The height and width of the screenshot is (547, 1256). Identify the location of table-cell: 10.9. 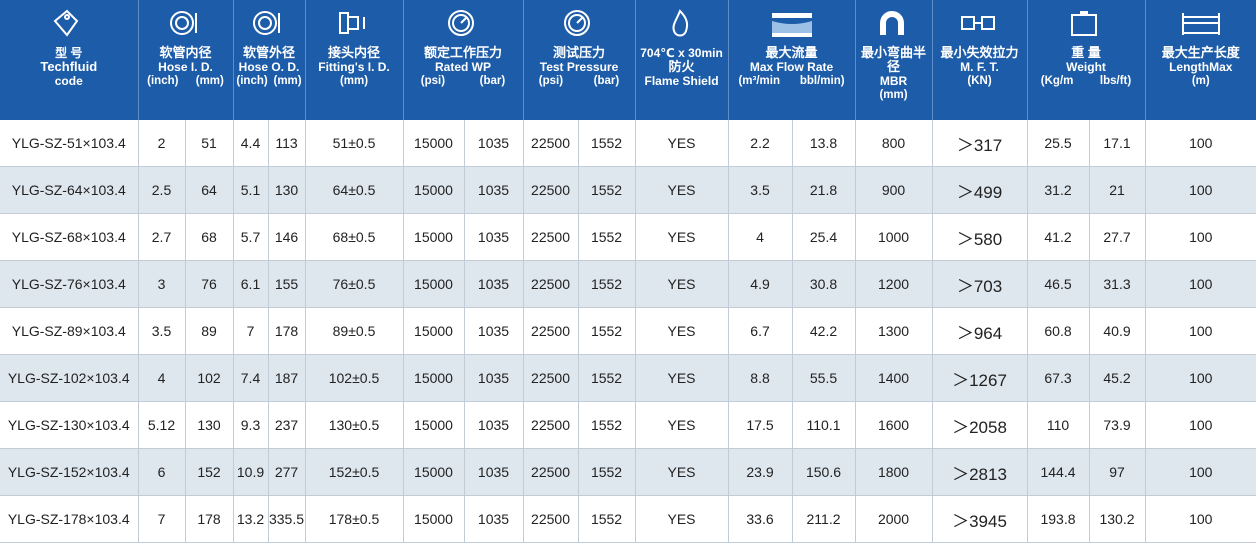
(251, 472).